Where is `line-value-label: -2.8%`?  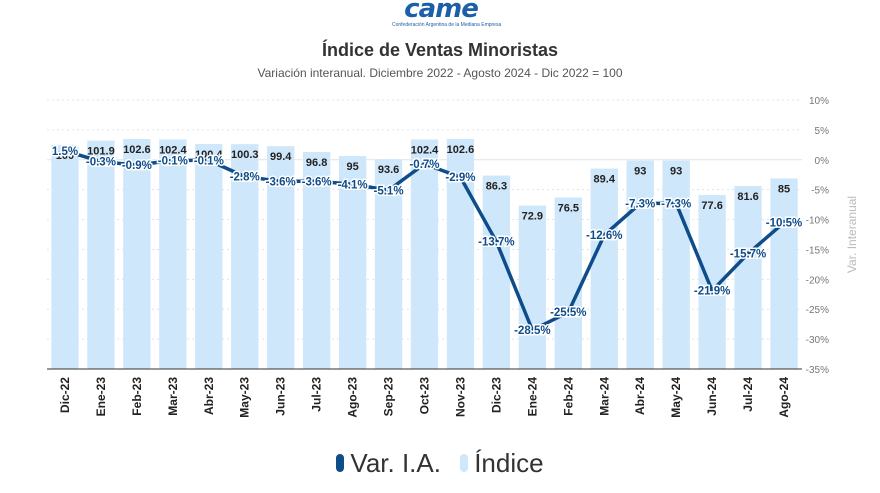
line-value-label: -2.8% is located at coordinates (245, 178).